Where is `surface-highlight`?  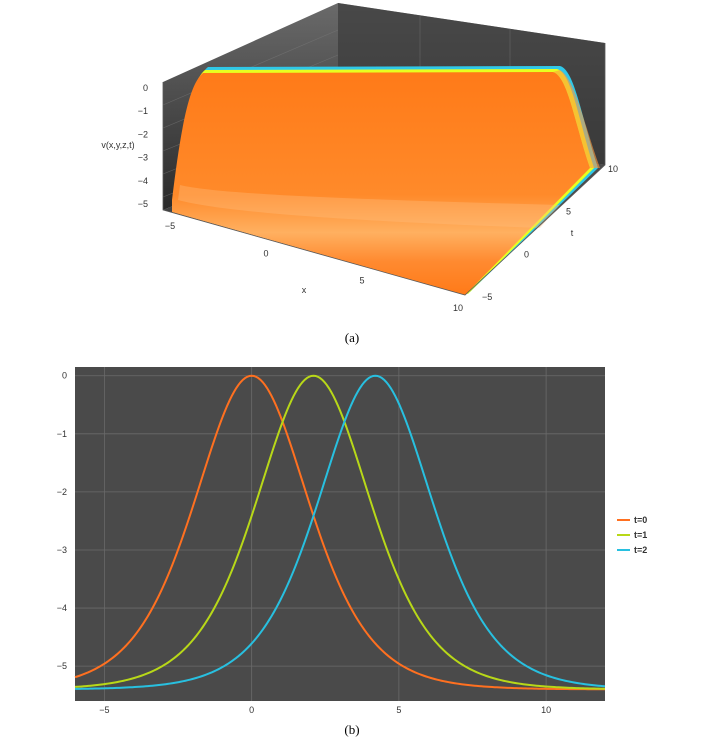
surface-highlight is located at coordinates (369, 206).